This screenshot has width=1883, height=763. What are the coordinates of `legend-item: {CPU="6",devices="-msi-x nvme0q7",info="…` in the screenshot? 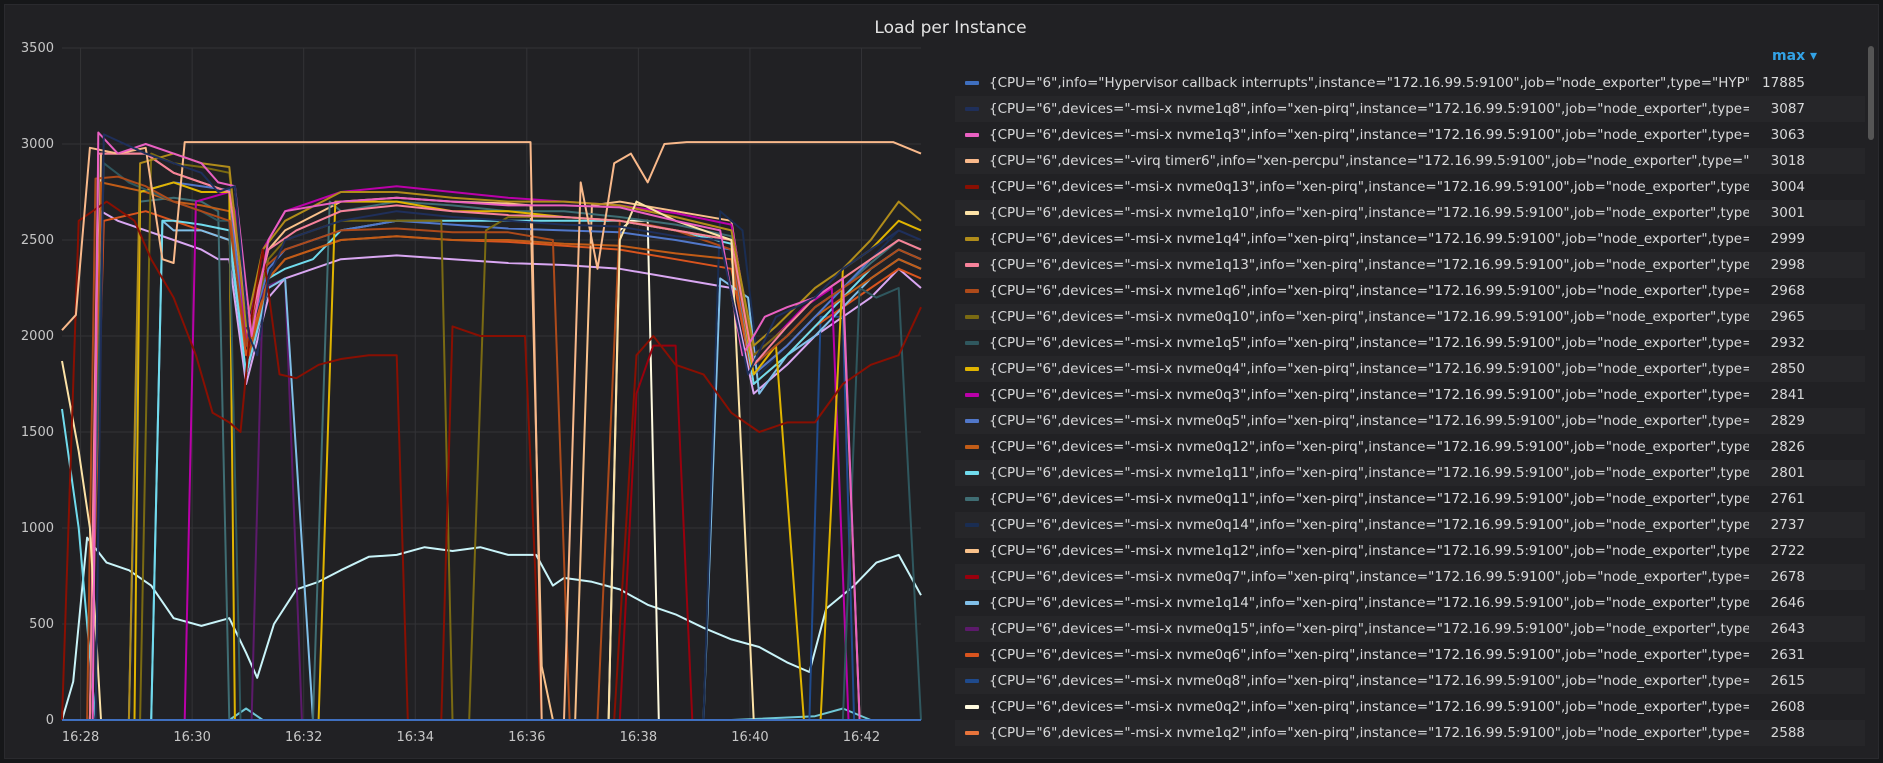 It's located at (1410, 577).